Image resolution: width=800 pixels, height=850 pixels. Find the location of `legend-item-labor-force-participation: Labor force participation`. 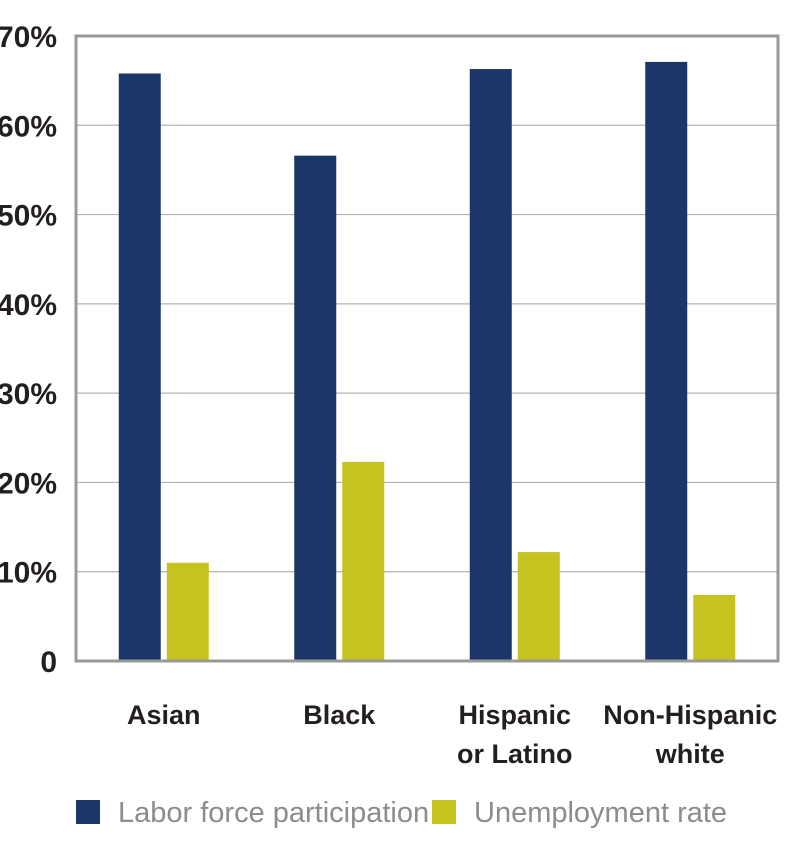

legend-item-labor-force-participation: Labor force participation is located at coordinates (252, 813).